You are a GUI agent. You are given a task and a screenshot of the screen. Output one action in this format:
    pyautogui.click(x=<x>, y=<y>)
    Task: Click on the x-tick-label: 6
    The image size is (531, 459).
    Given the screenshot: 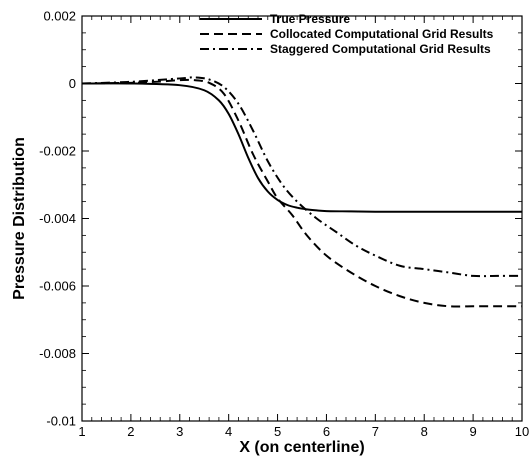 What is the action you would take?
    pyautogui.click(x=326, y=431)
    